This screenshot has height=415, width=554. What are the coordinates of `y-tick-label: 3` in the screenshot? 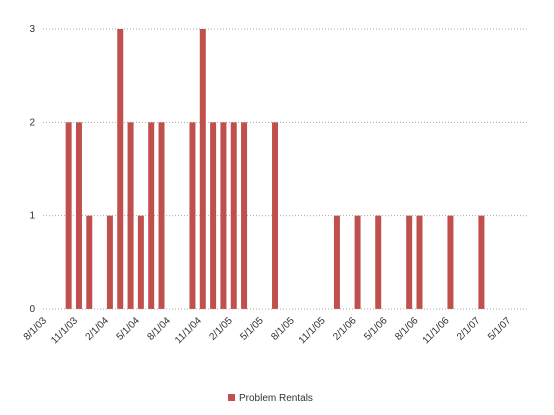 It's located at (32, 29).